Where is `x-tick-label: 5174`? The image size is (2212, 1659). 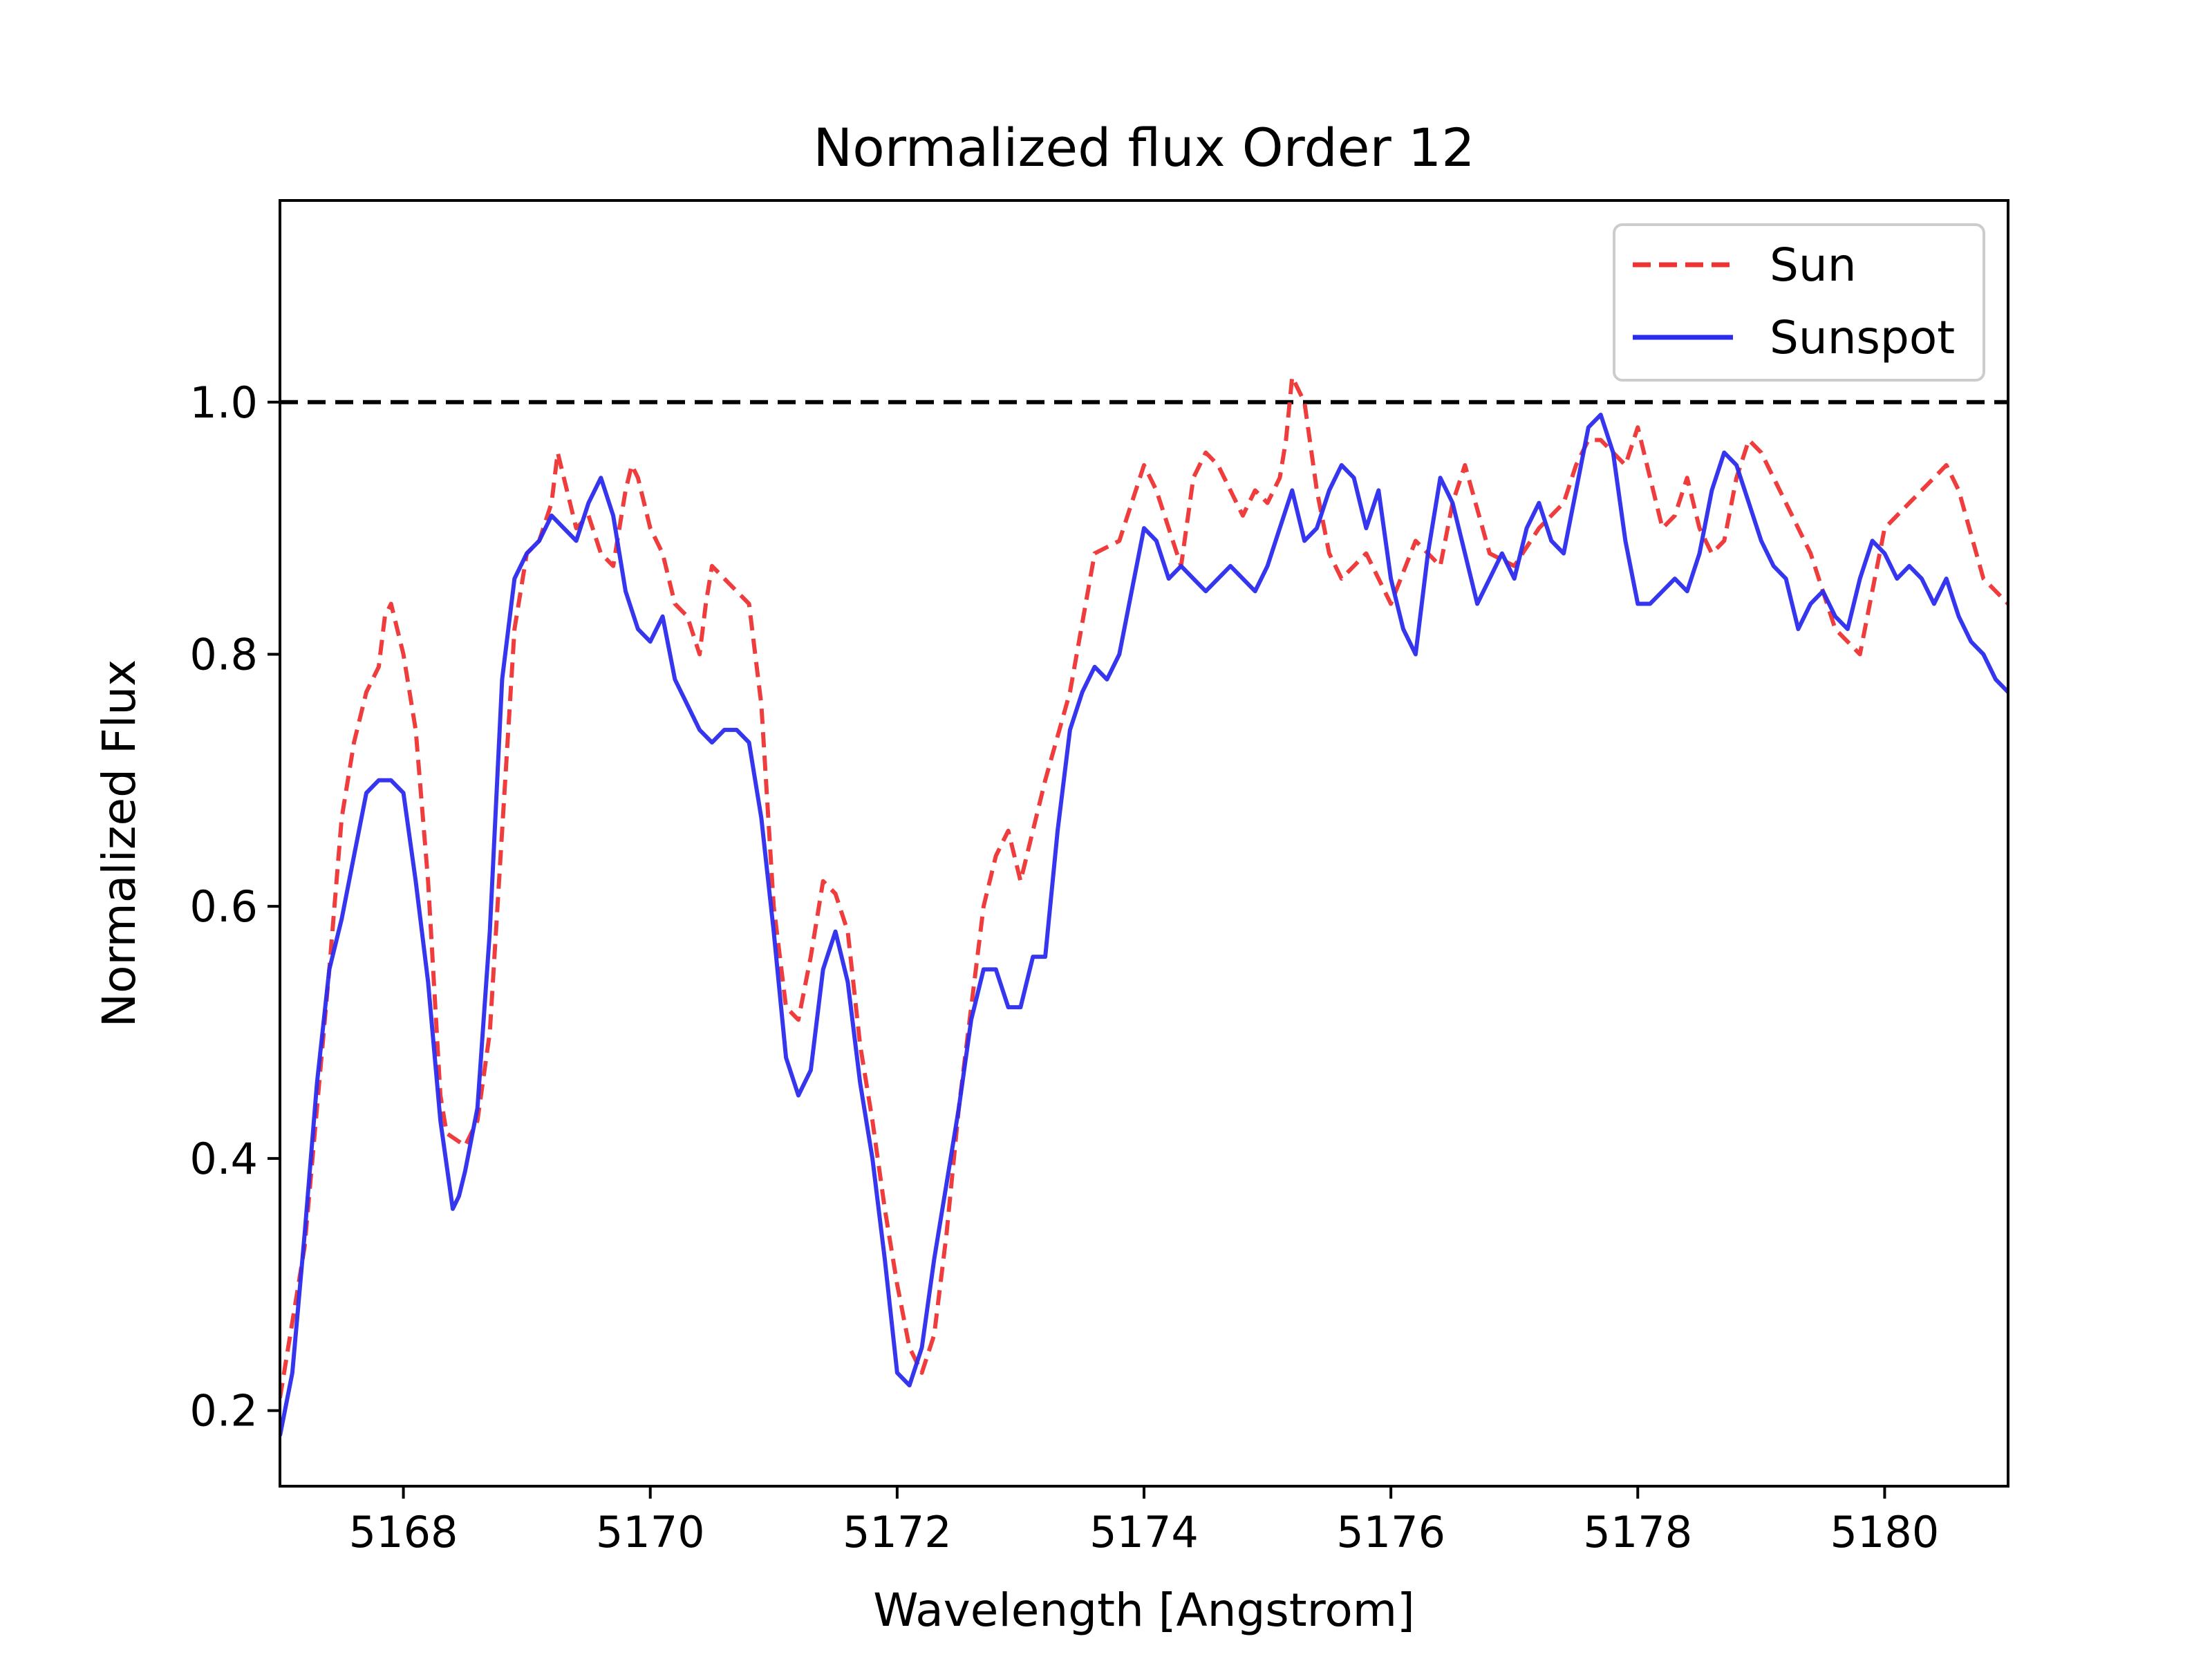
x-tick-label: 5174 is located at coordinates (1144, 1532).